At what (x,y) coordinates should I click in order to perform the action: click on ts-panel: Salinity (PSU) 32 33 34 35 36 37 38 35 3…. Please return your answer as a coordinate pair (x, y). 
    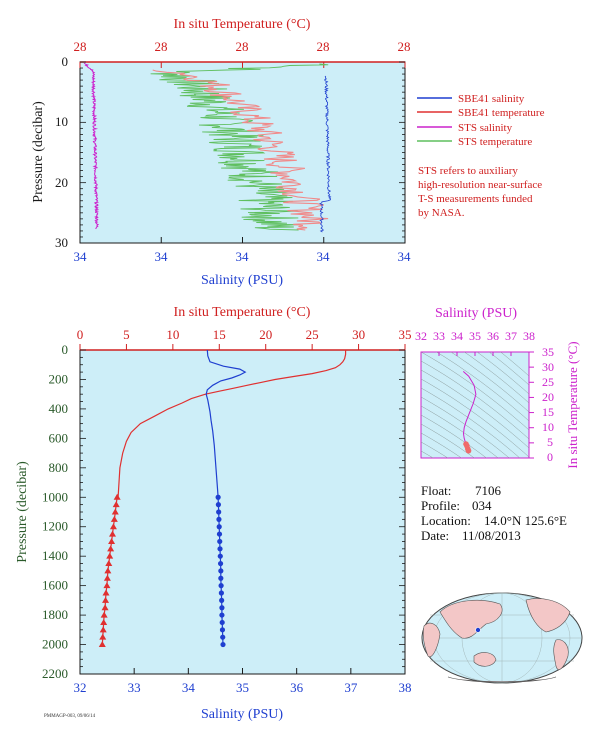
    Looking at the image, I should click on (497, 387).